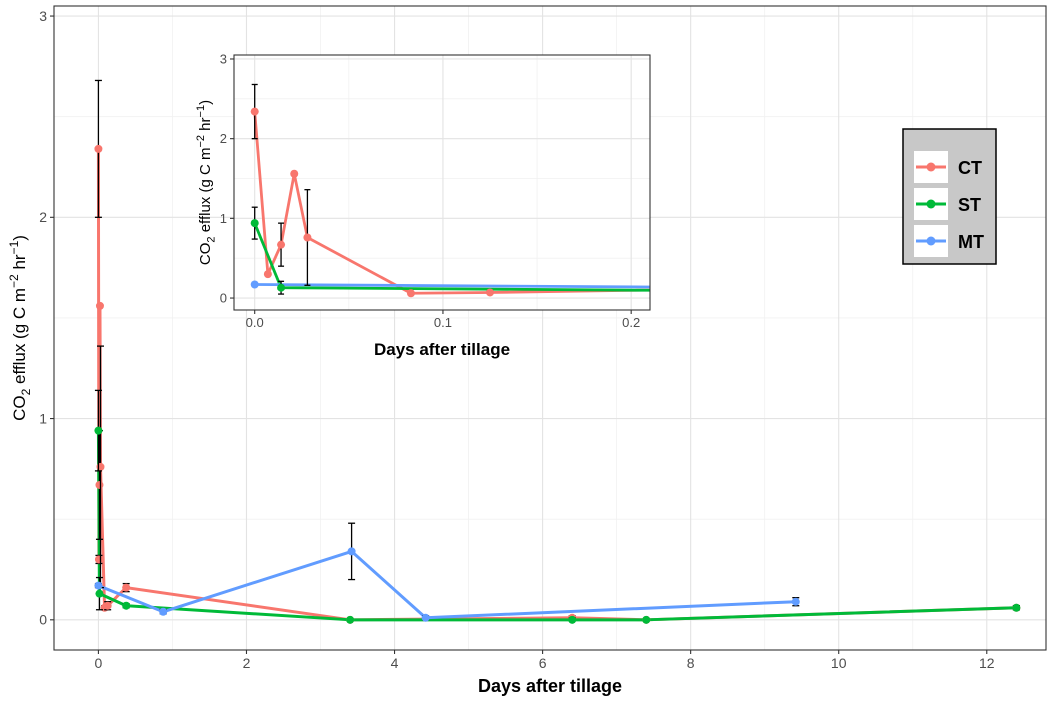 Image resolution: width=1052 pixels, height=704 pixels. Describe the element at coordinates (43, 620) in the screenshot. I see `main-y-tick-label: 0` at that location.